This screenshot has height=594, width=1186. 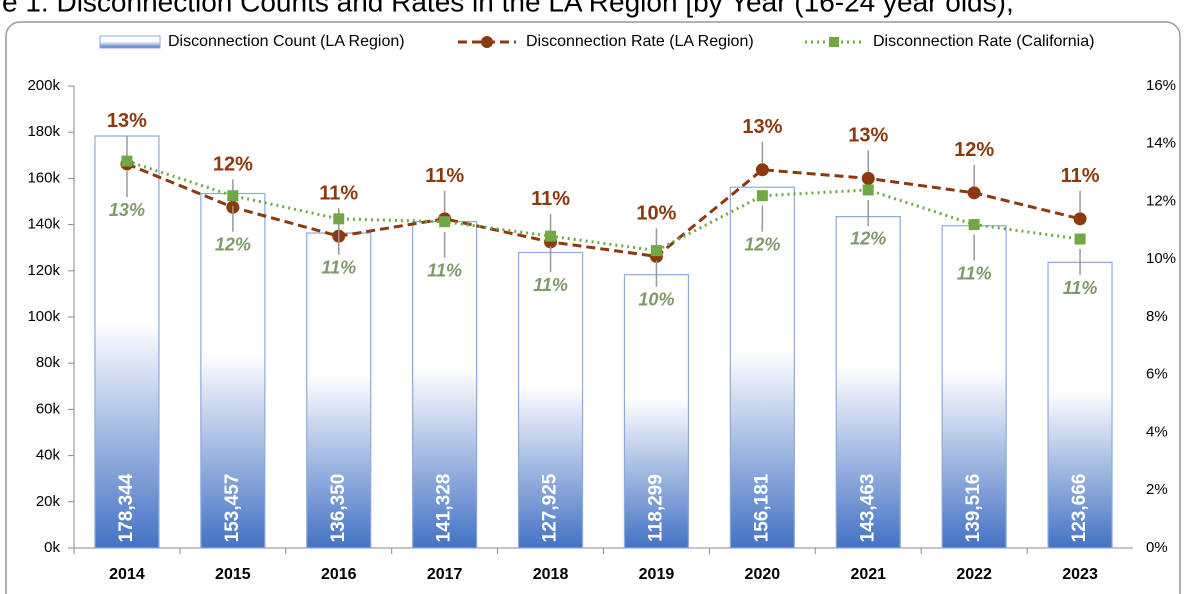 What do you see at coordinates (657, 574) in the screenshot?
I see `x-tick-label: 2019` at bounding box center [657, 574].